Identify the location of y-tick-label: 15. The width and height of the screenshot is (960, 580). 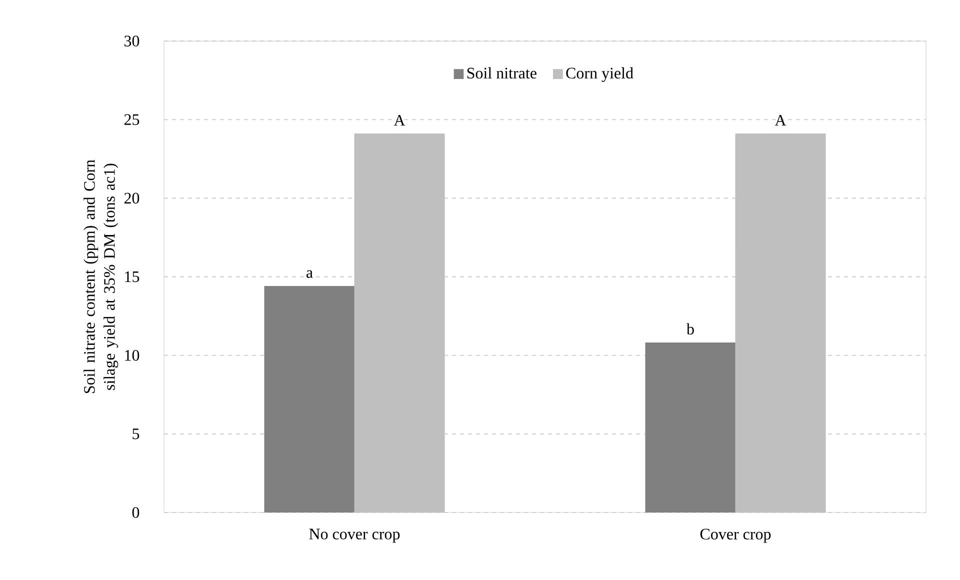
(132, 276).